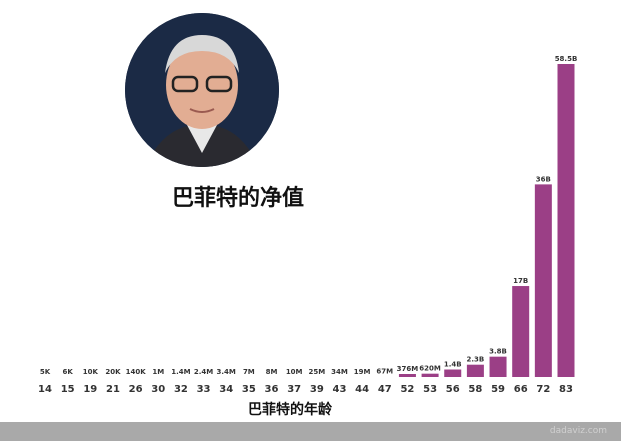 The height and width of the screenshot is (441, 621). Describe the element at coordinates (136, 389) in the screenshot. I see `x-tick-label: 26` at that location.